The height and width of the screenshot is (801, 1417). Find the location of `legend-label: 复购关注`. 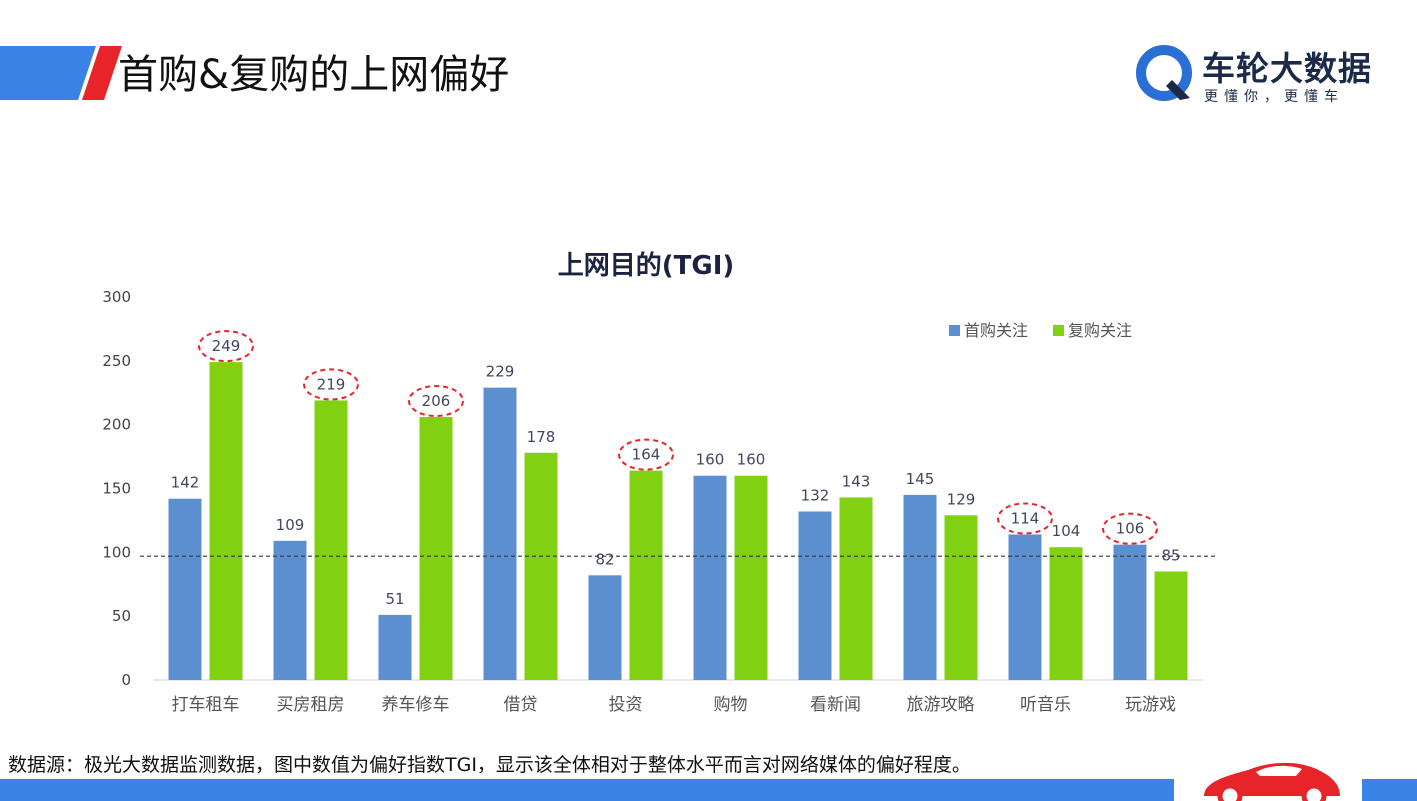

legend-label: 复购关注 is located at coordinates (1100, 330).